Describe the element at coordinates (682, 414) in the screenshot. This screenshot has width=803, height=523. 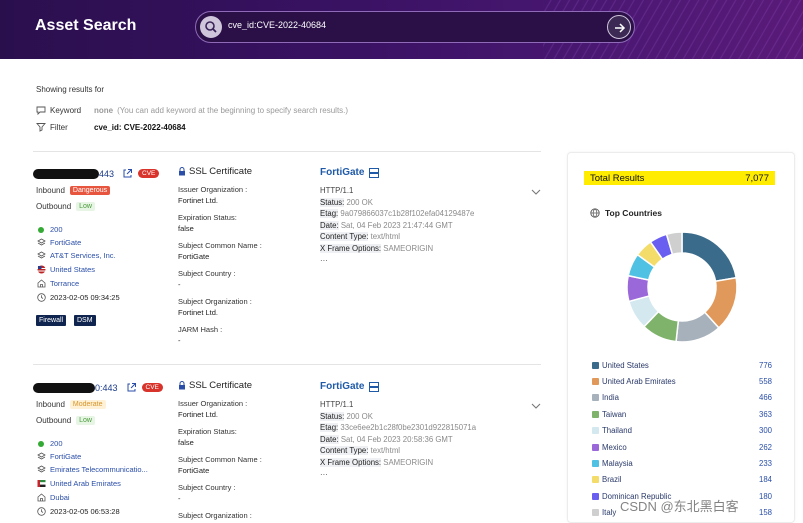
I see `legend-item: Taiwan 363` at that location.